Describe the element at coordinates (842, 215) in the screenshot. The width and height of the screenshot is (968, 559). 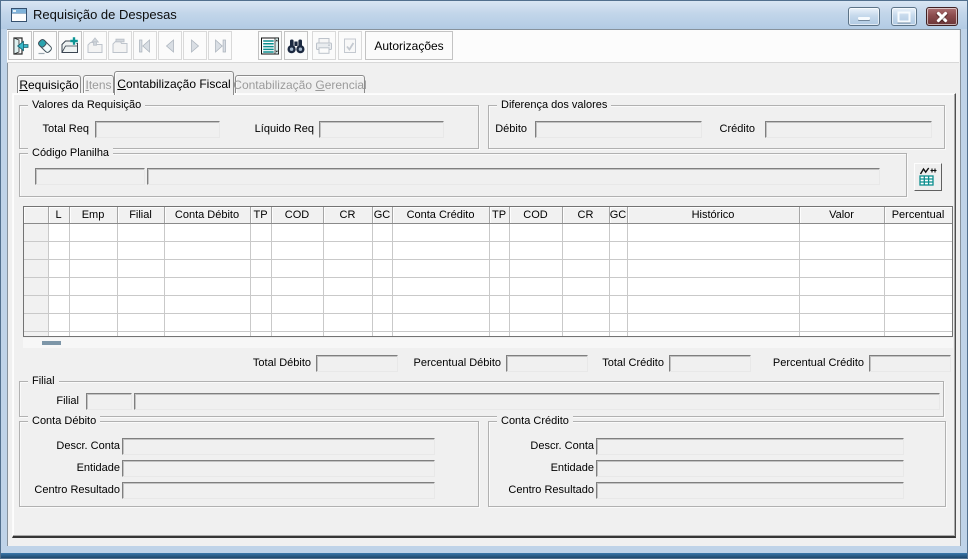
I see `grid-col-header: Valor` at that location.